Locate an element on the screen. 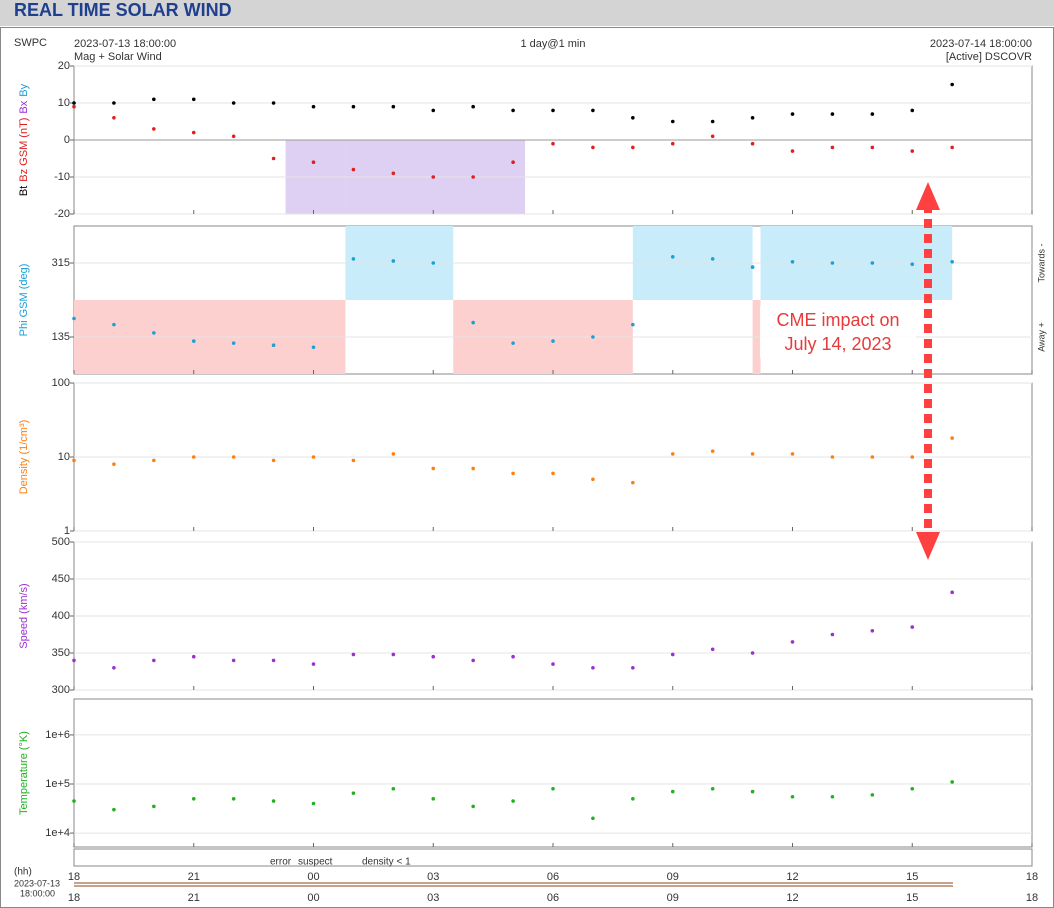 Image resolution: width=1054 pixels, height=908 pixels. y-axis-label: Density (1/cm³) is located at coordinates (24, 457).